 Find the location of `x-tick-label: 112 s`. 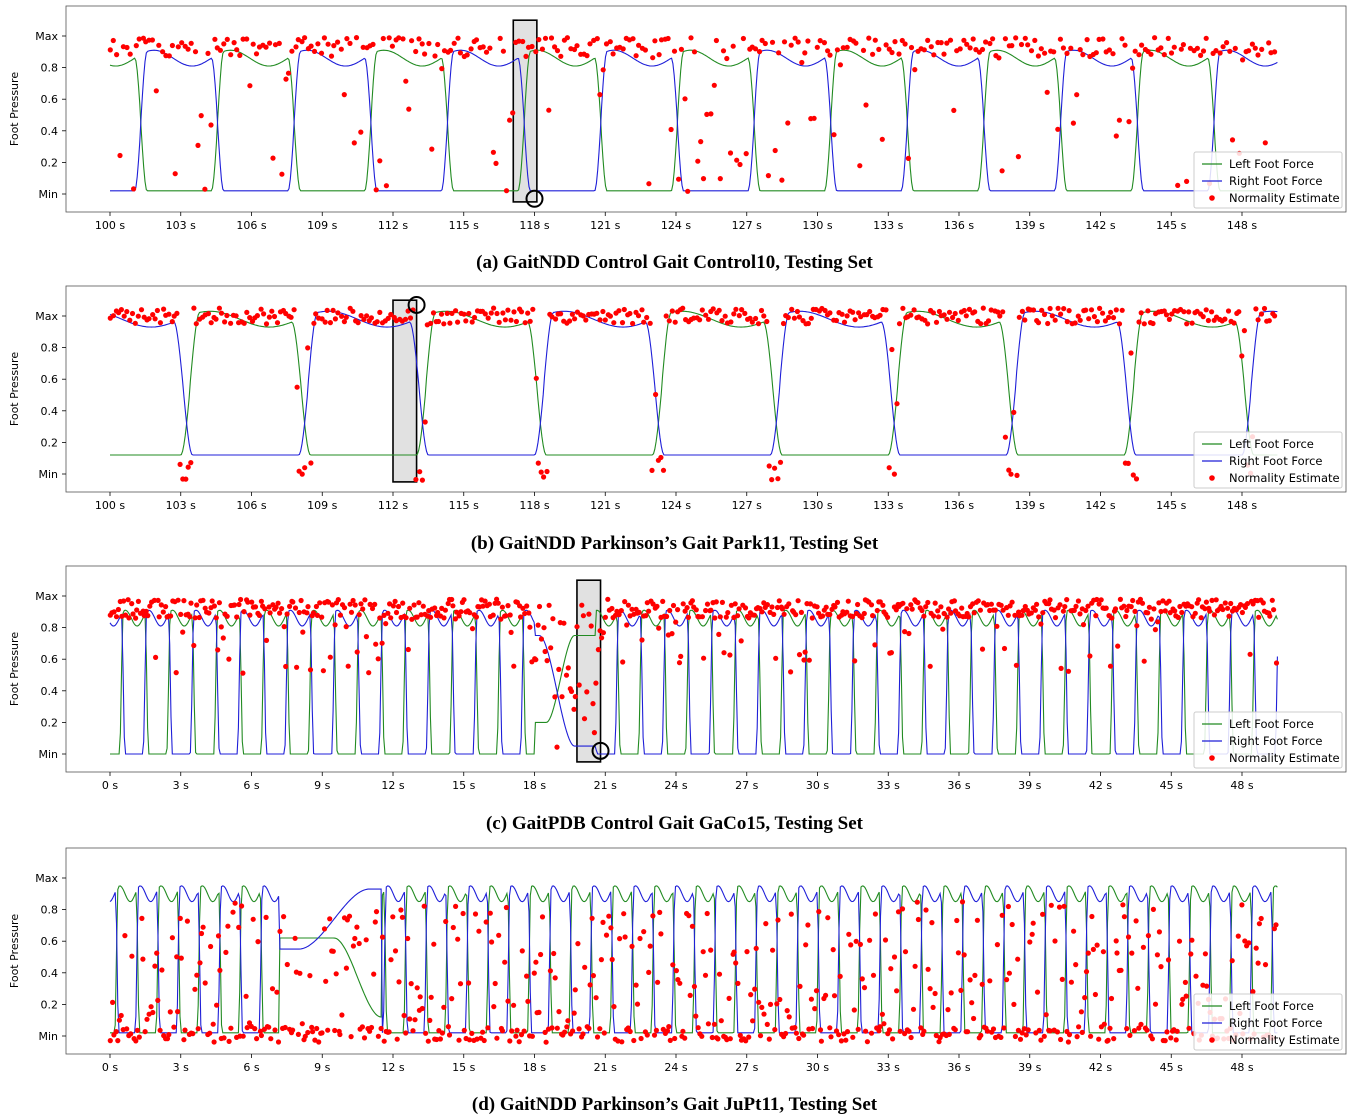

x-tick-label: 112 s is located at coordinates (393, 505).